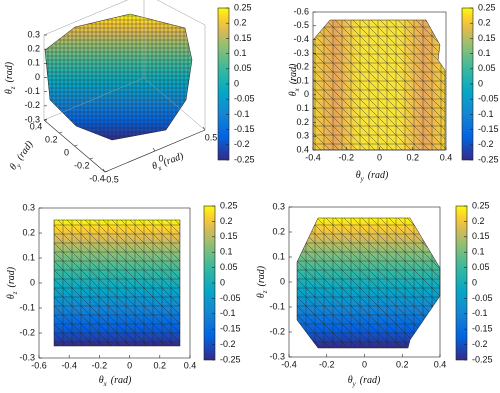  What do you see at coordinates (9, 91) in the screenshot?
I see `z-axis-label-symbol: θ` at bounding box center [9, 91].